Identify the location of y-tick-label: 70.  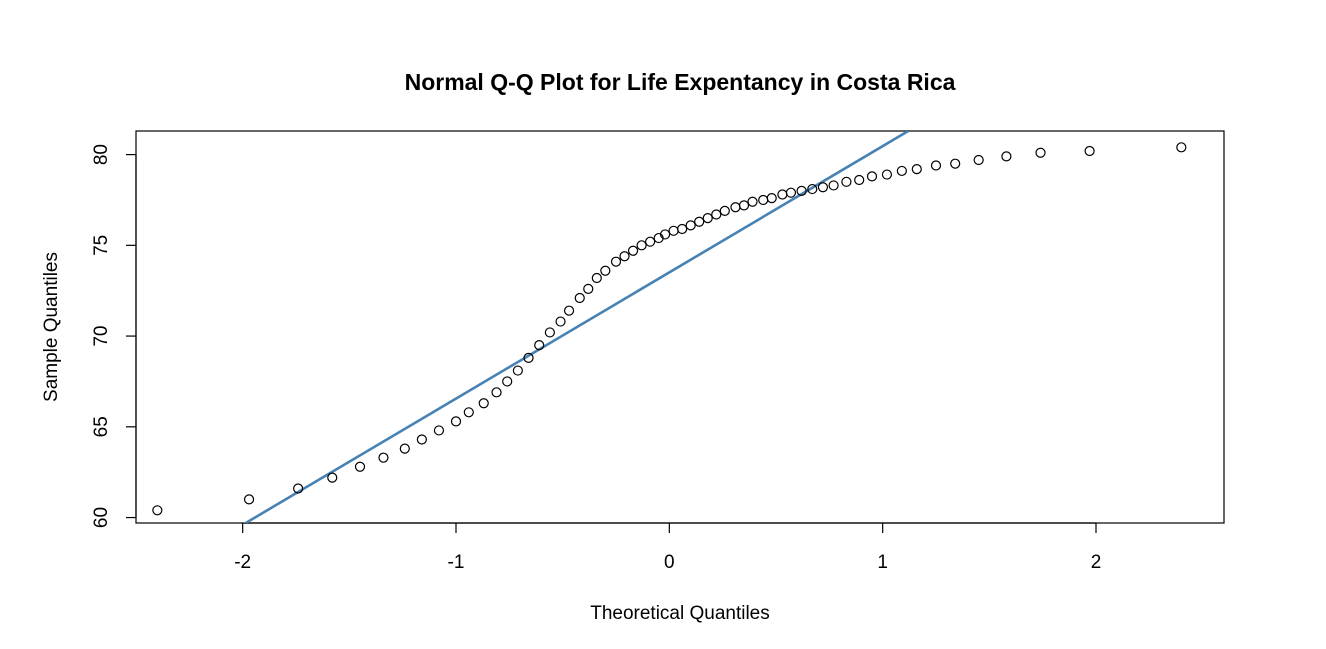
(101, 336).